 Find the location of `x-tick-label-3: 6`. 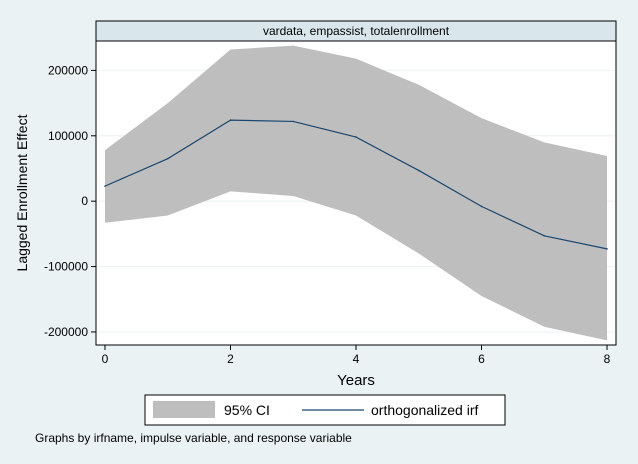

x-tick-label-3: 6 is located at coordinates (481, 359).